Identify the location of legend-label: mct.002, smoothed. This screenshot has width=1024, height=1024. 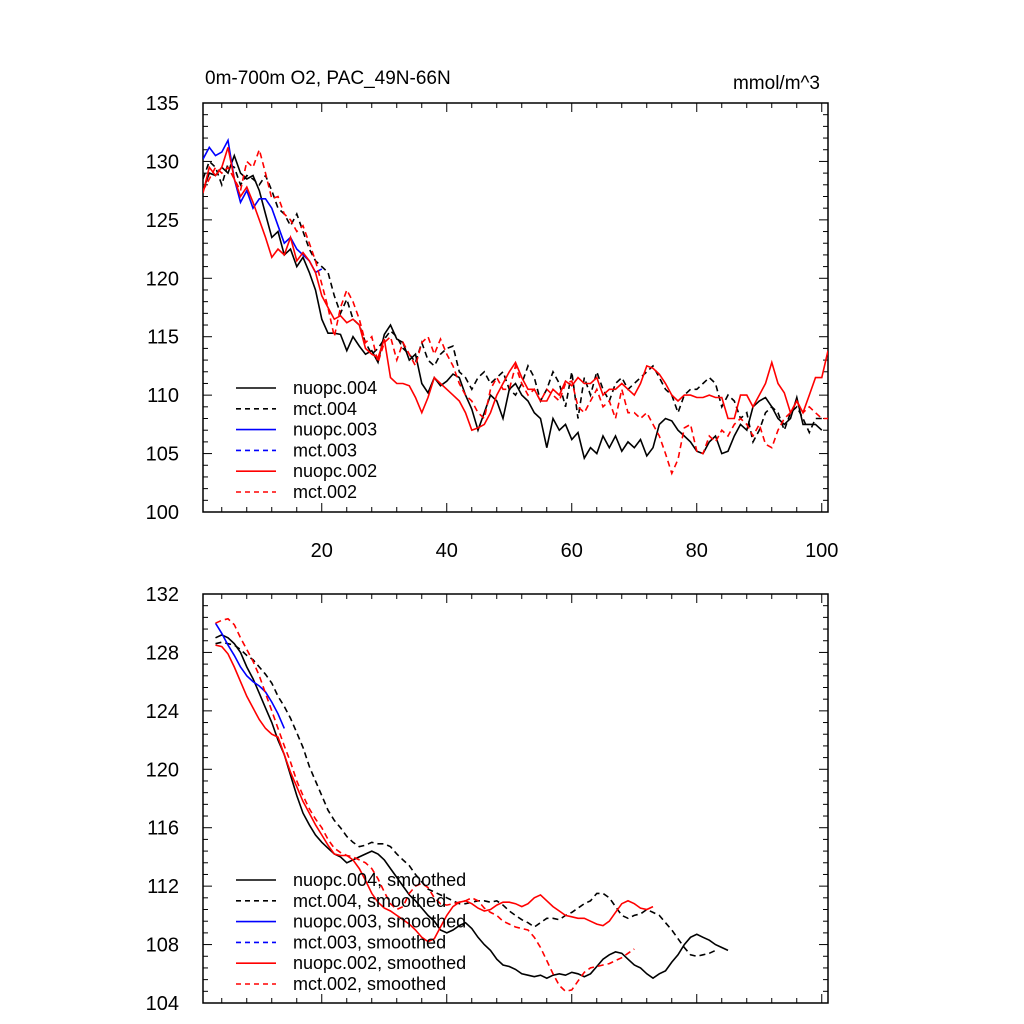
(369, 984).